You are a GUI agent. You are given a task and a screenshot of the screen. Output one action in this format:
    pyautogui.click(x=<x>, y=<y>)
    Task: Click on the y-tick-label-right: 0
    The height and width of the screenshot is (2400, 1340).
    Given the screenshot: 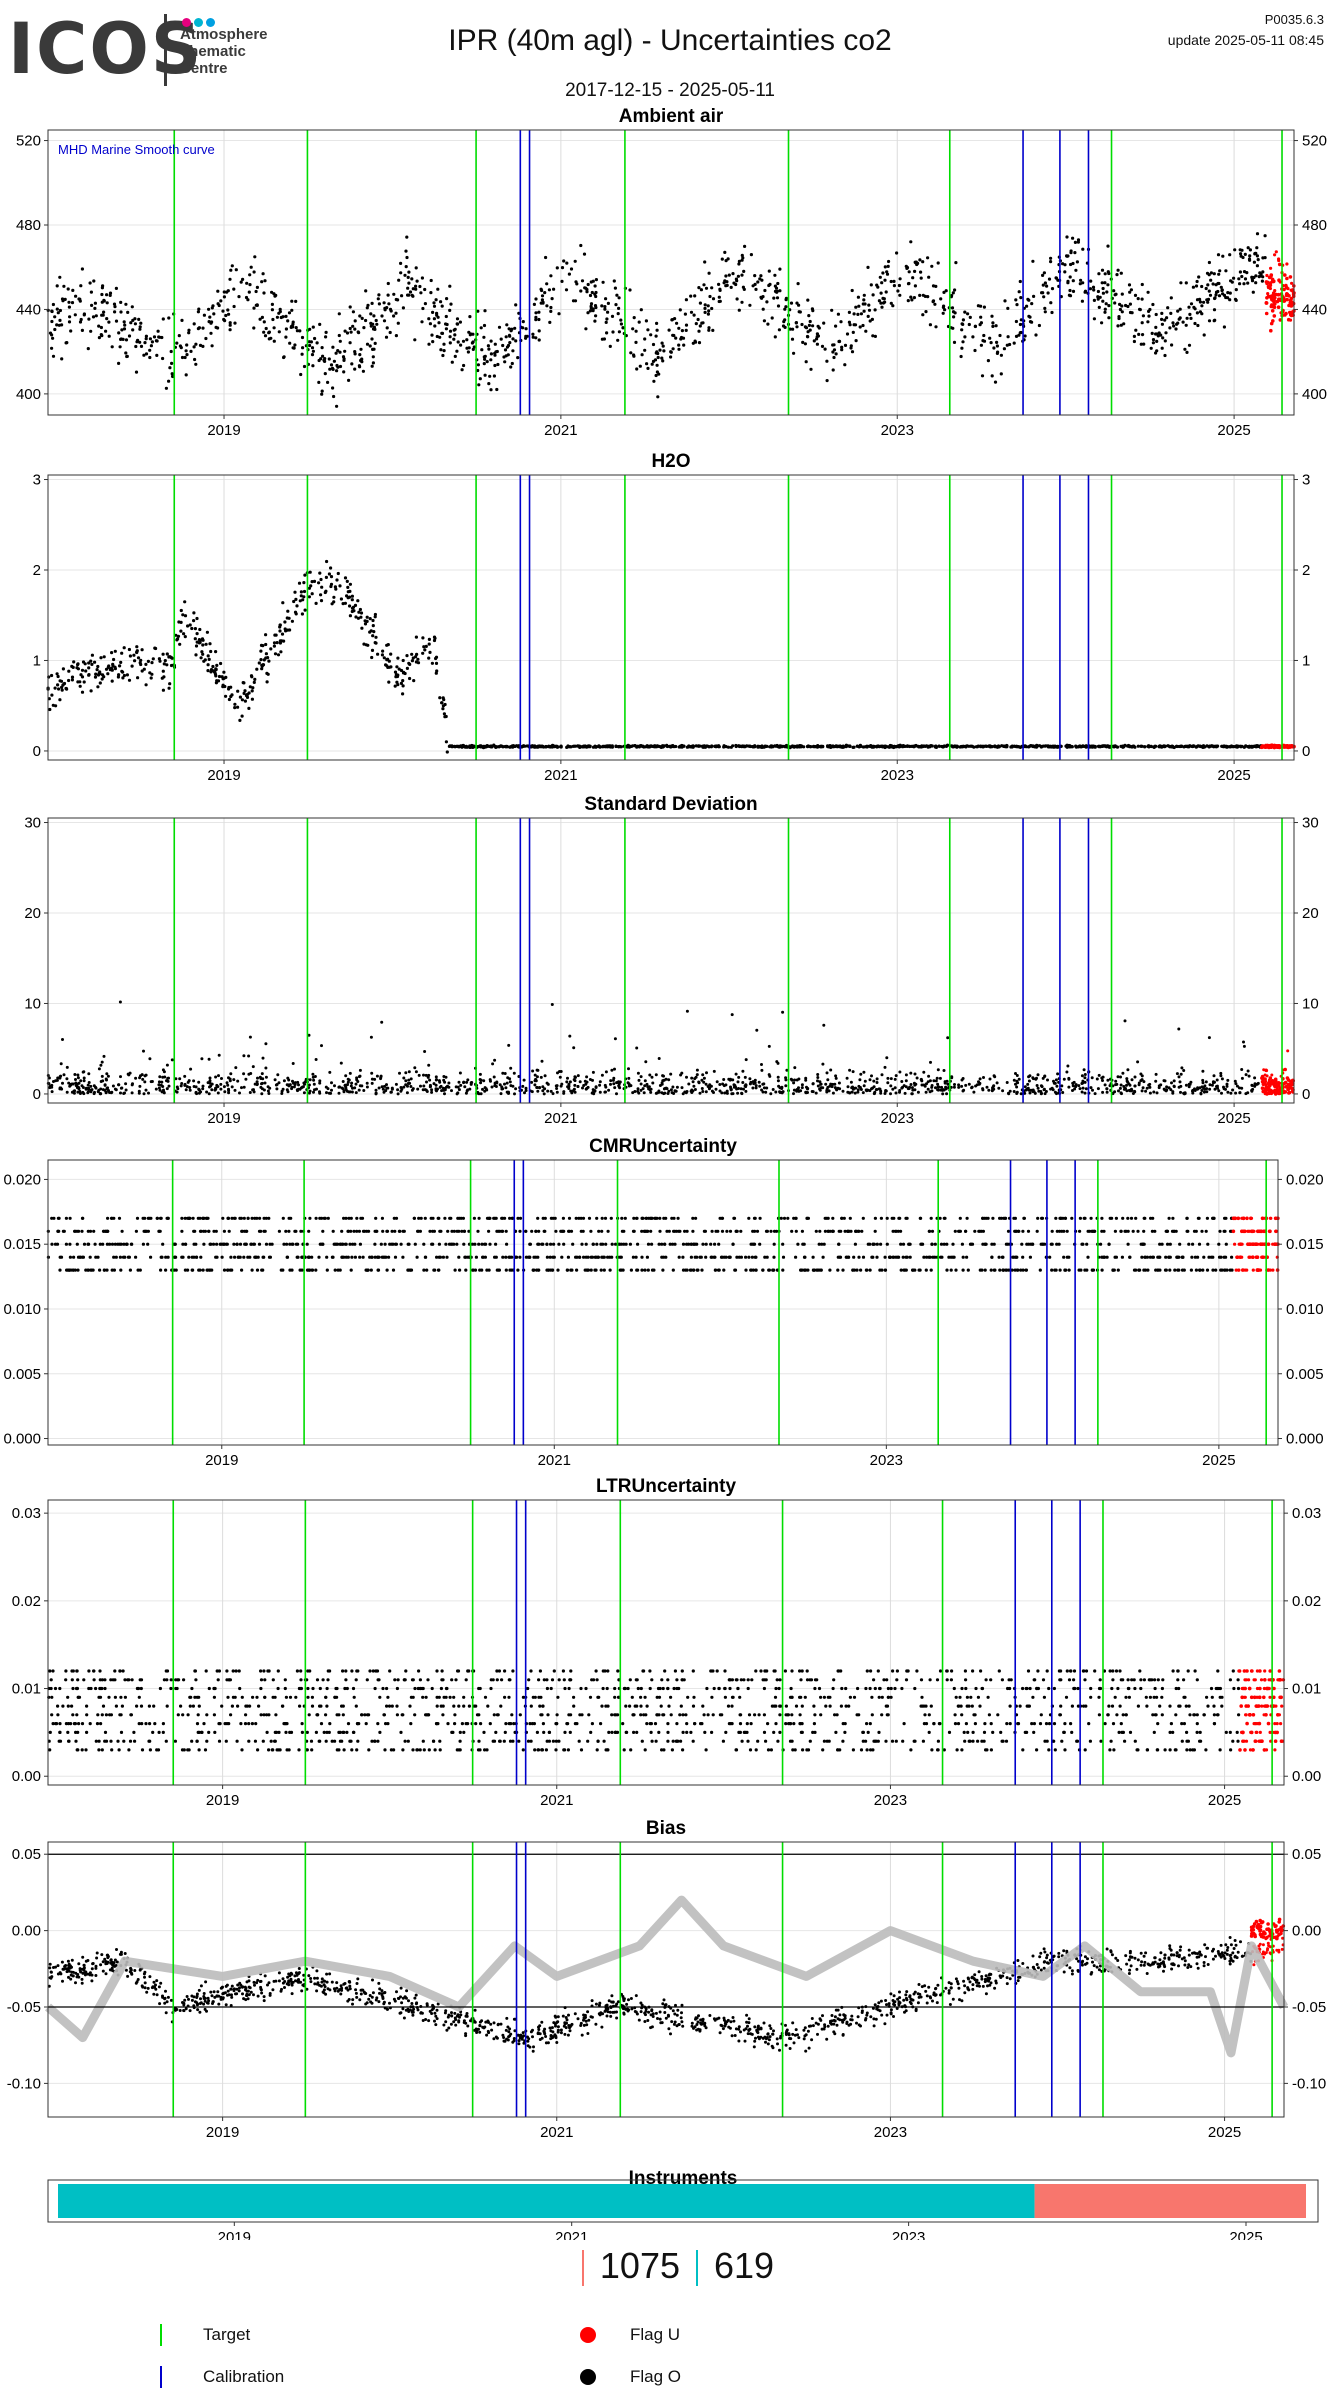 What is the action you would take?
    pyautogui.click(x=1306, y=751)
    